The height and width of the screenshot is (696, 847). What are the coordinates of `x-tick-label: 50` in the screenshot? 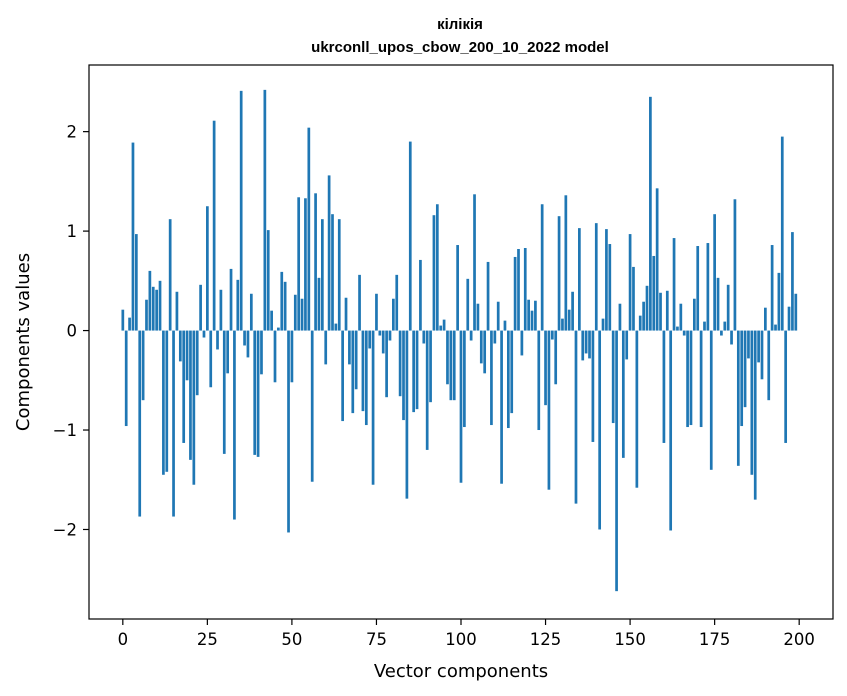 It's located at (291, 639).